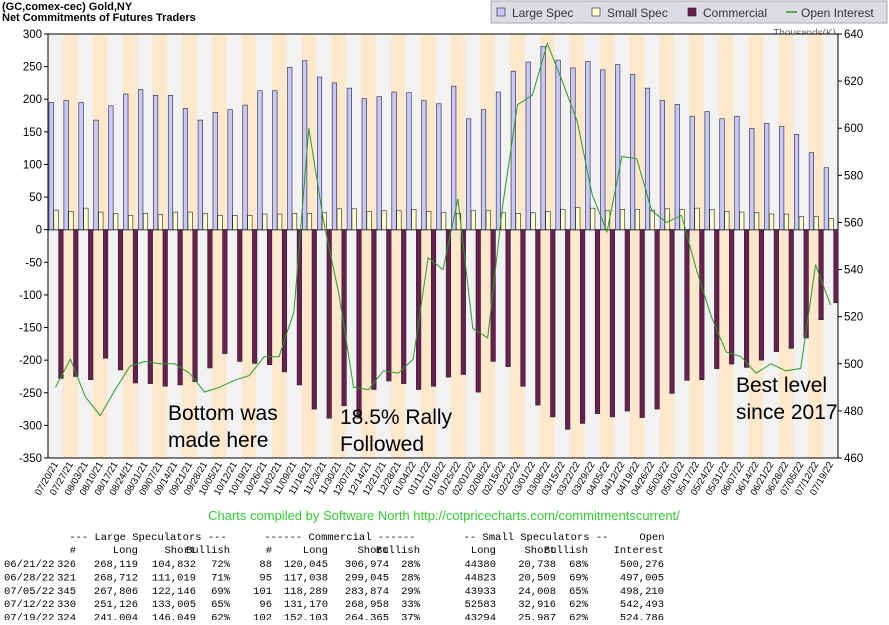 The width and height of the screenshot is (889, 625). I want to click on table-cell: 326, so click(66, 565).